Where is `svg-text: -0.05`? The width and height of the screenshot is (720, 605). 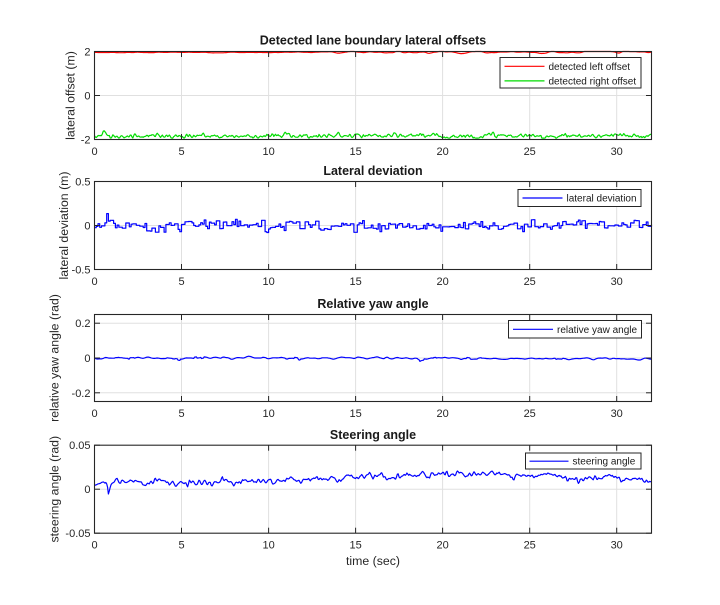
svg-text: -0.05 is located at coordinates (77, 534).